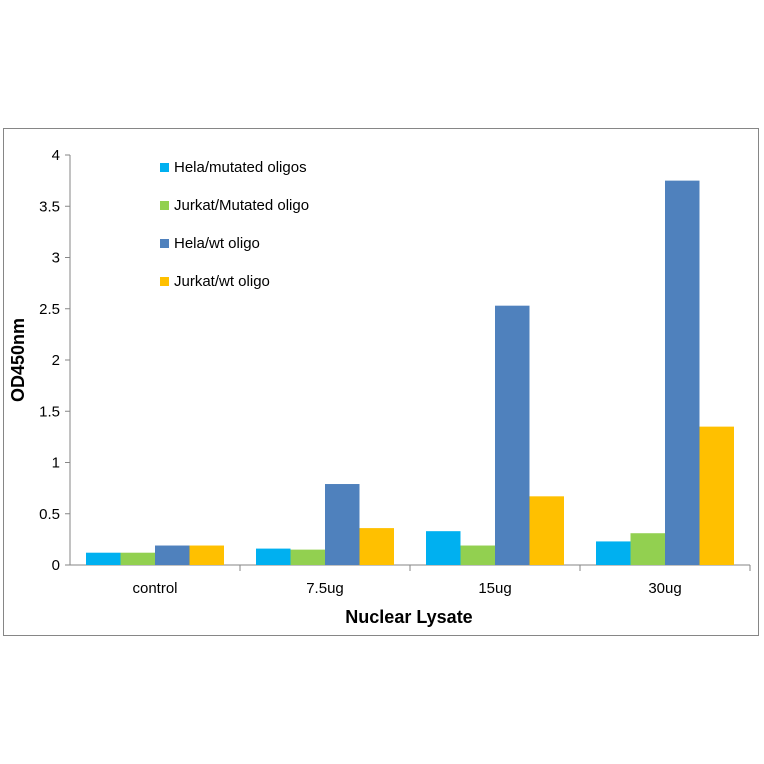  I want to click on y-tick-label: 2.5, so click(49, 309).